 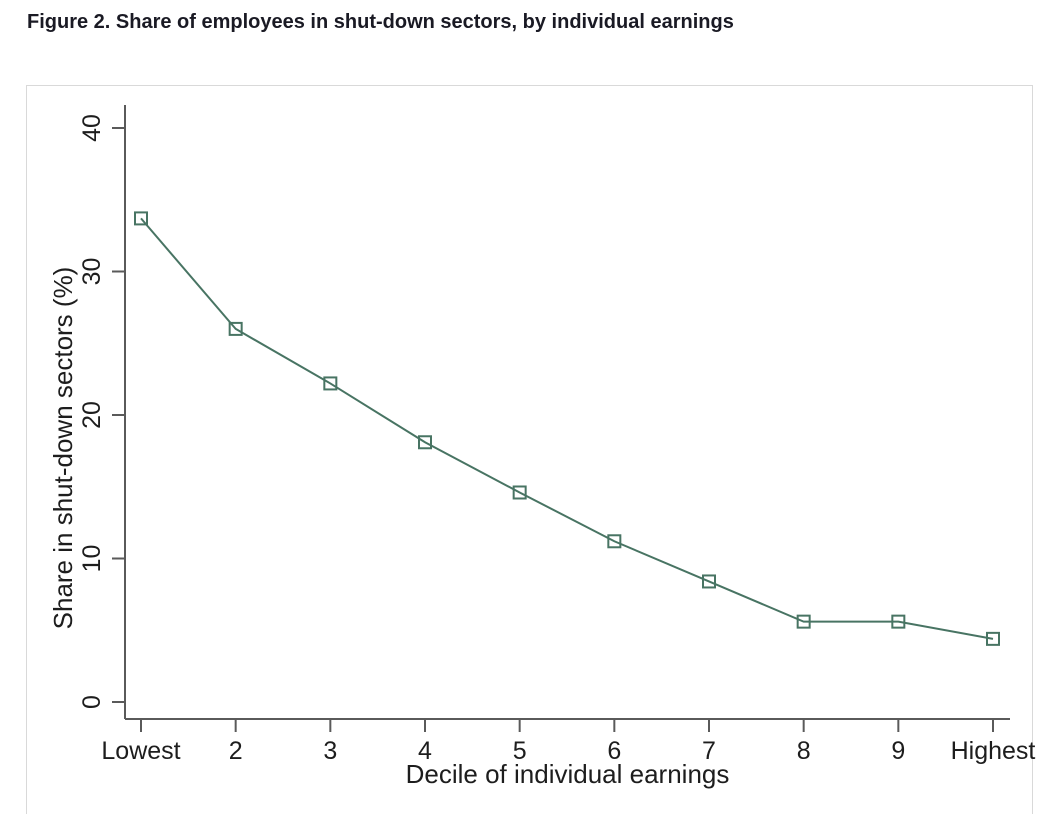 I want to click on y-tick-label: 10, so click(x=92, y=559).